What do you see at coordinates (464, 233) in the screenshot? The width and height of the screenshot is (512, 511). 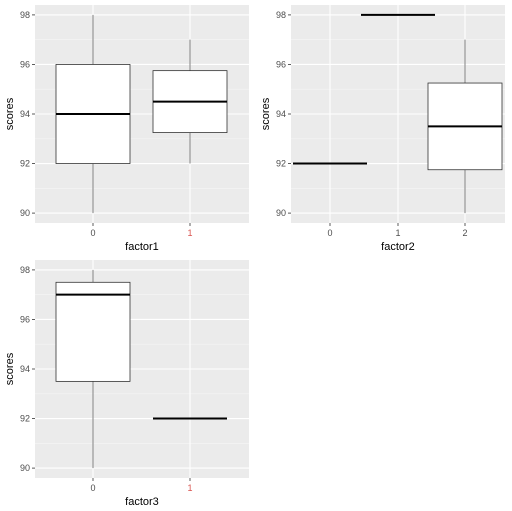 I see `x-tick-label: 2` at bounding box center [464, 233].